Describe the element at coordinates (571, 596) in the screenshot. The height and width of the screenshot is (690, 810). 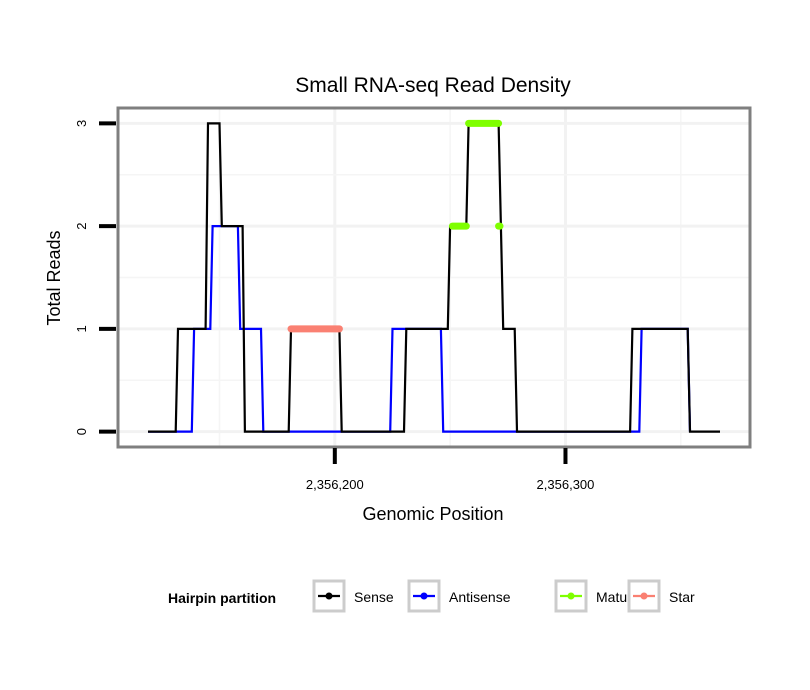
I see `legend-point-mature` at that location.